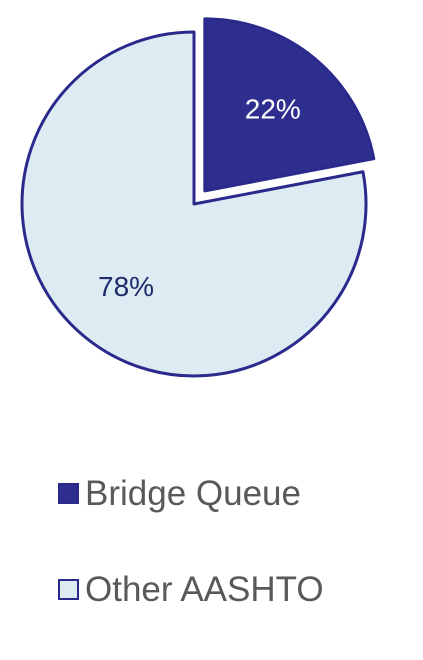 This screenshot has width=423, height=660. What do you see at coordinates (273, 109) in the screenshot?
I see `data-label-bridge-queue: 22%` at bounding box center [273, 109].